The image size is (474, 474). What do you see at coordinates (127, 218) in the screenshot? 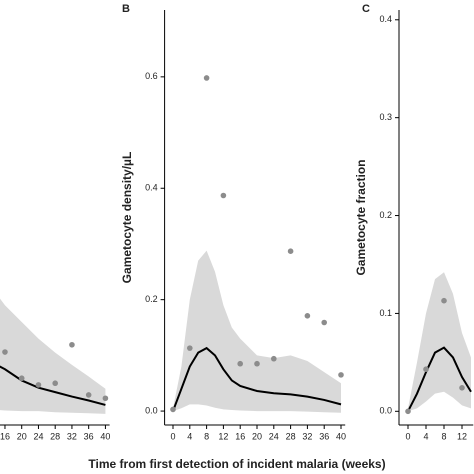
I see `y-axis-label: Gametocyte density/µL` at bounding box center [127, 218].